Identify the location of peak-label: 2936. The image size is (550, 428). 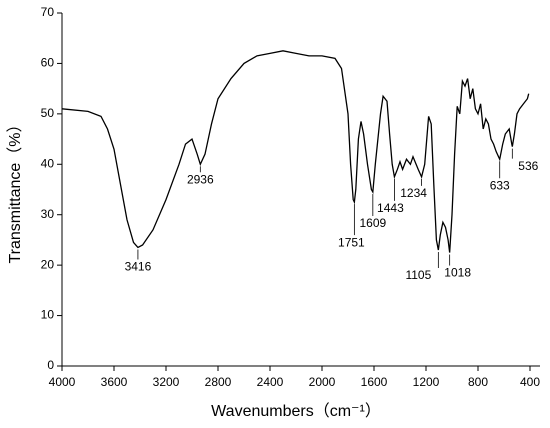
(200, 179).